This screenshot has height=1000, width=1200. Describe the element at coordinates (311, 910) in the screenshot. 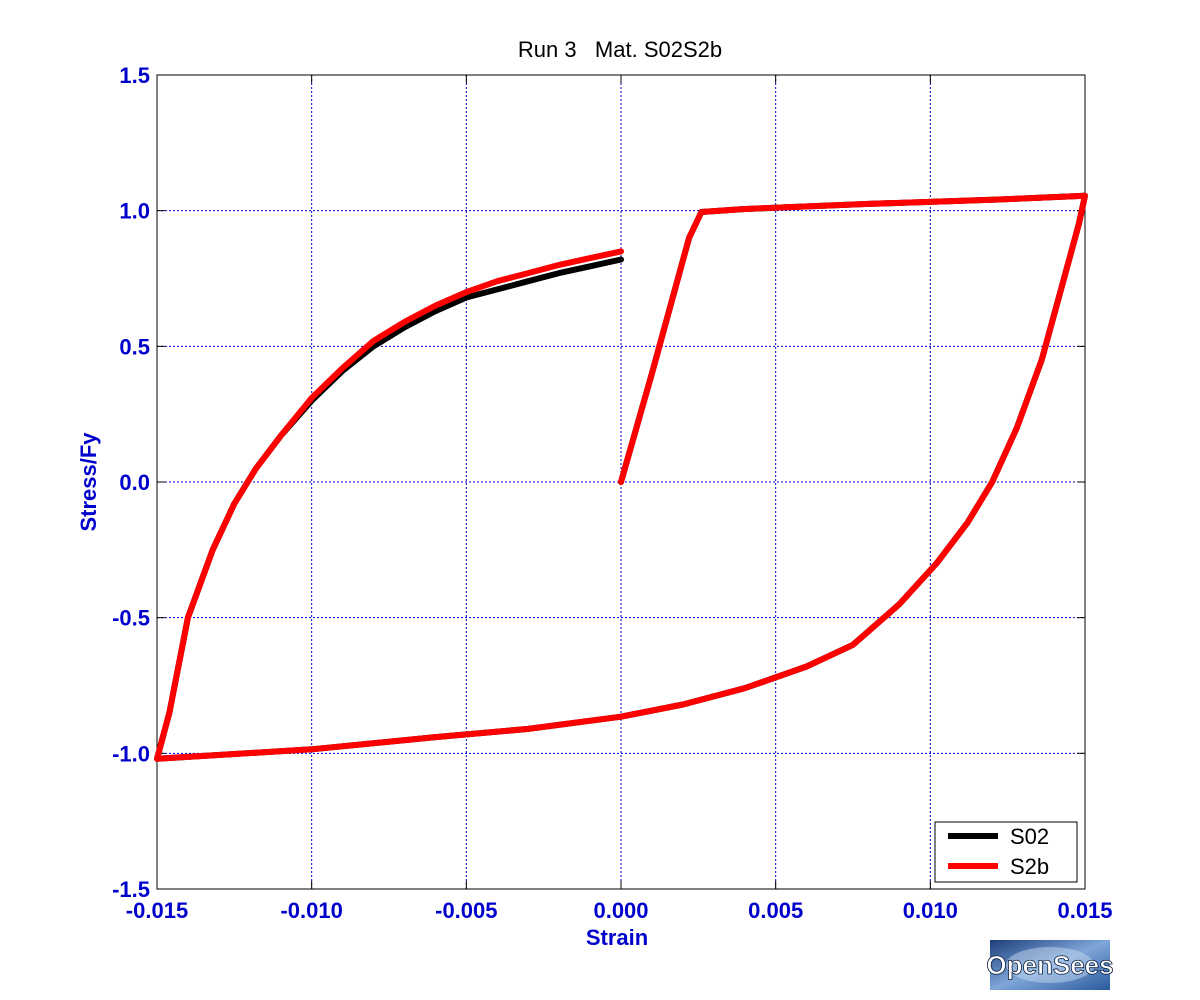

I see `x-tick-label: -0.010` at that location.